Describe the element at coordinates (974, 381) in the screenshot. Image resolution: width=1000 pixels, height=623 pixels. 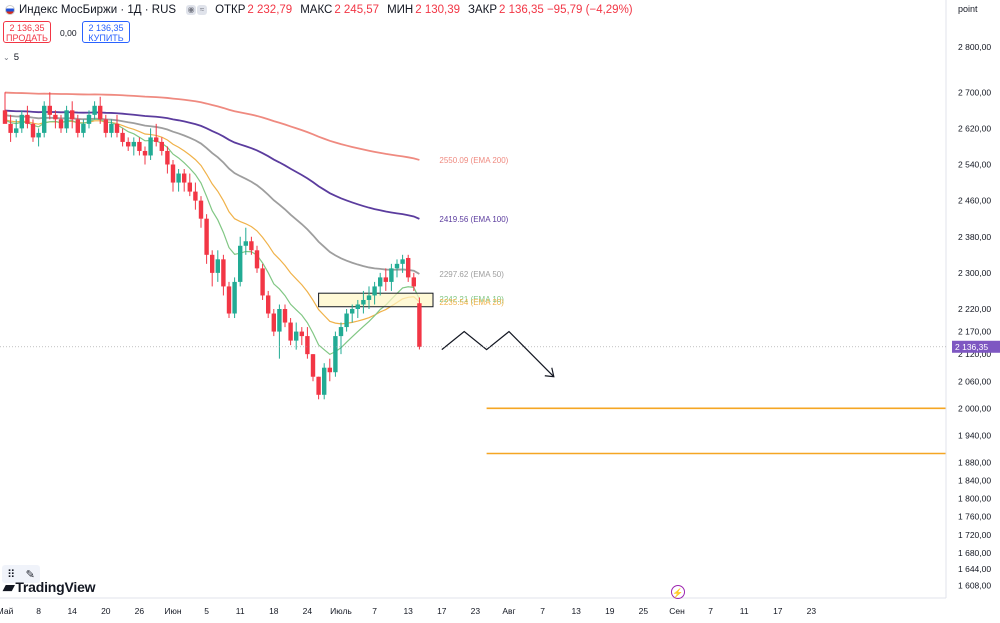
I see `y-tick-label: 2 060,00` at that location.